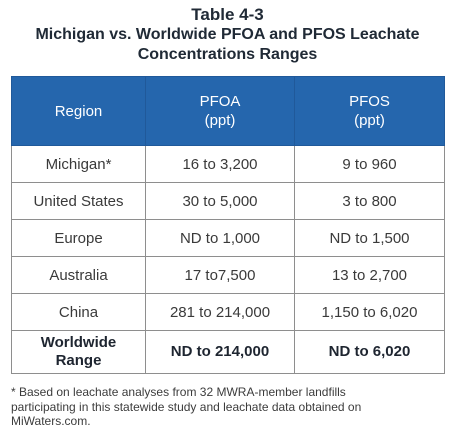  Describe the element at coordinates (51, 421) in the screenshot. I see `footnote-line: MiWaters.com.` at that location.